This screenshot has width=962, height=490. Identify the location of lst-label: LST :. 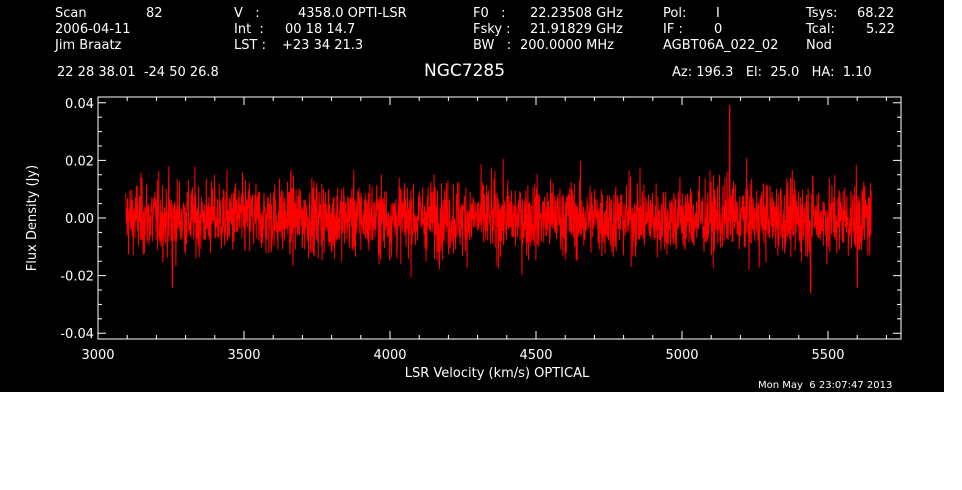
(250, 45).